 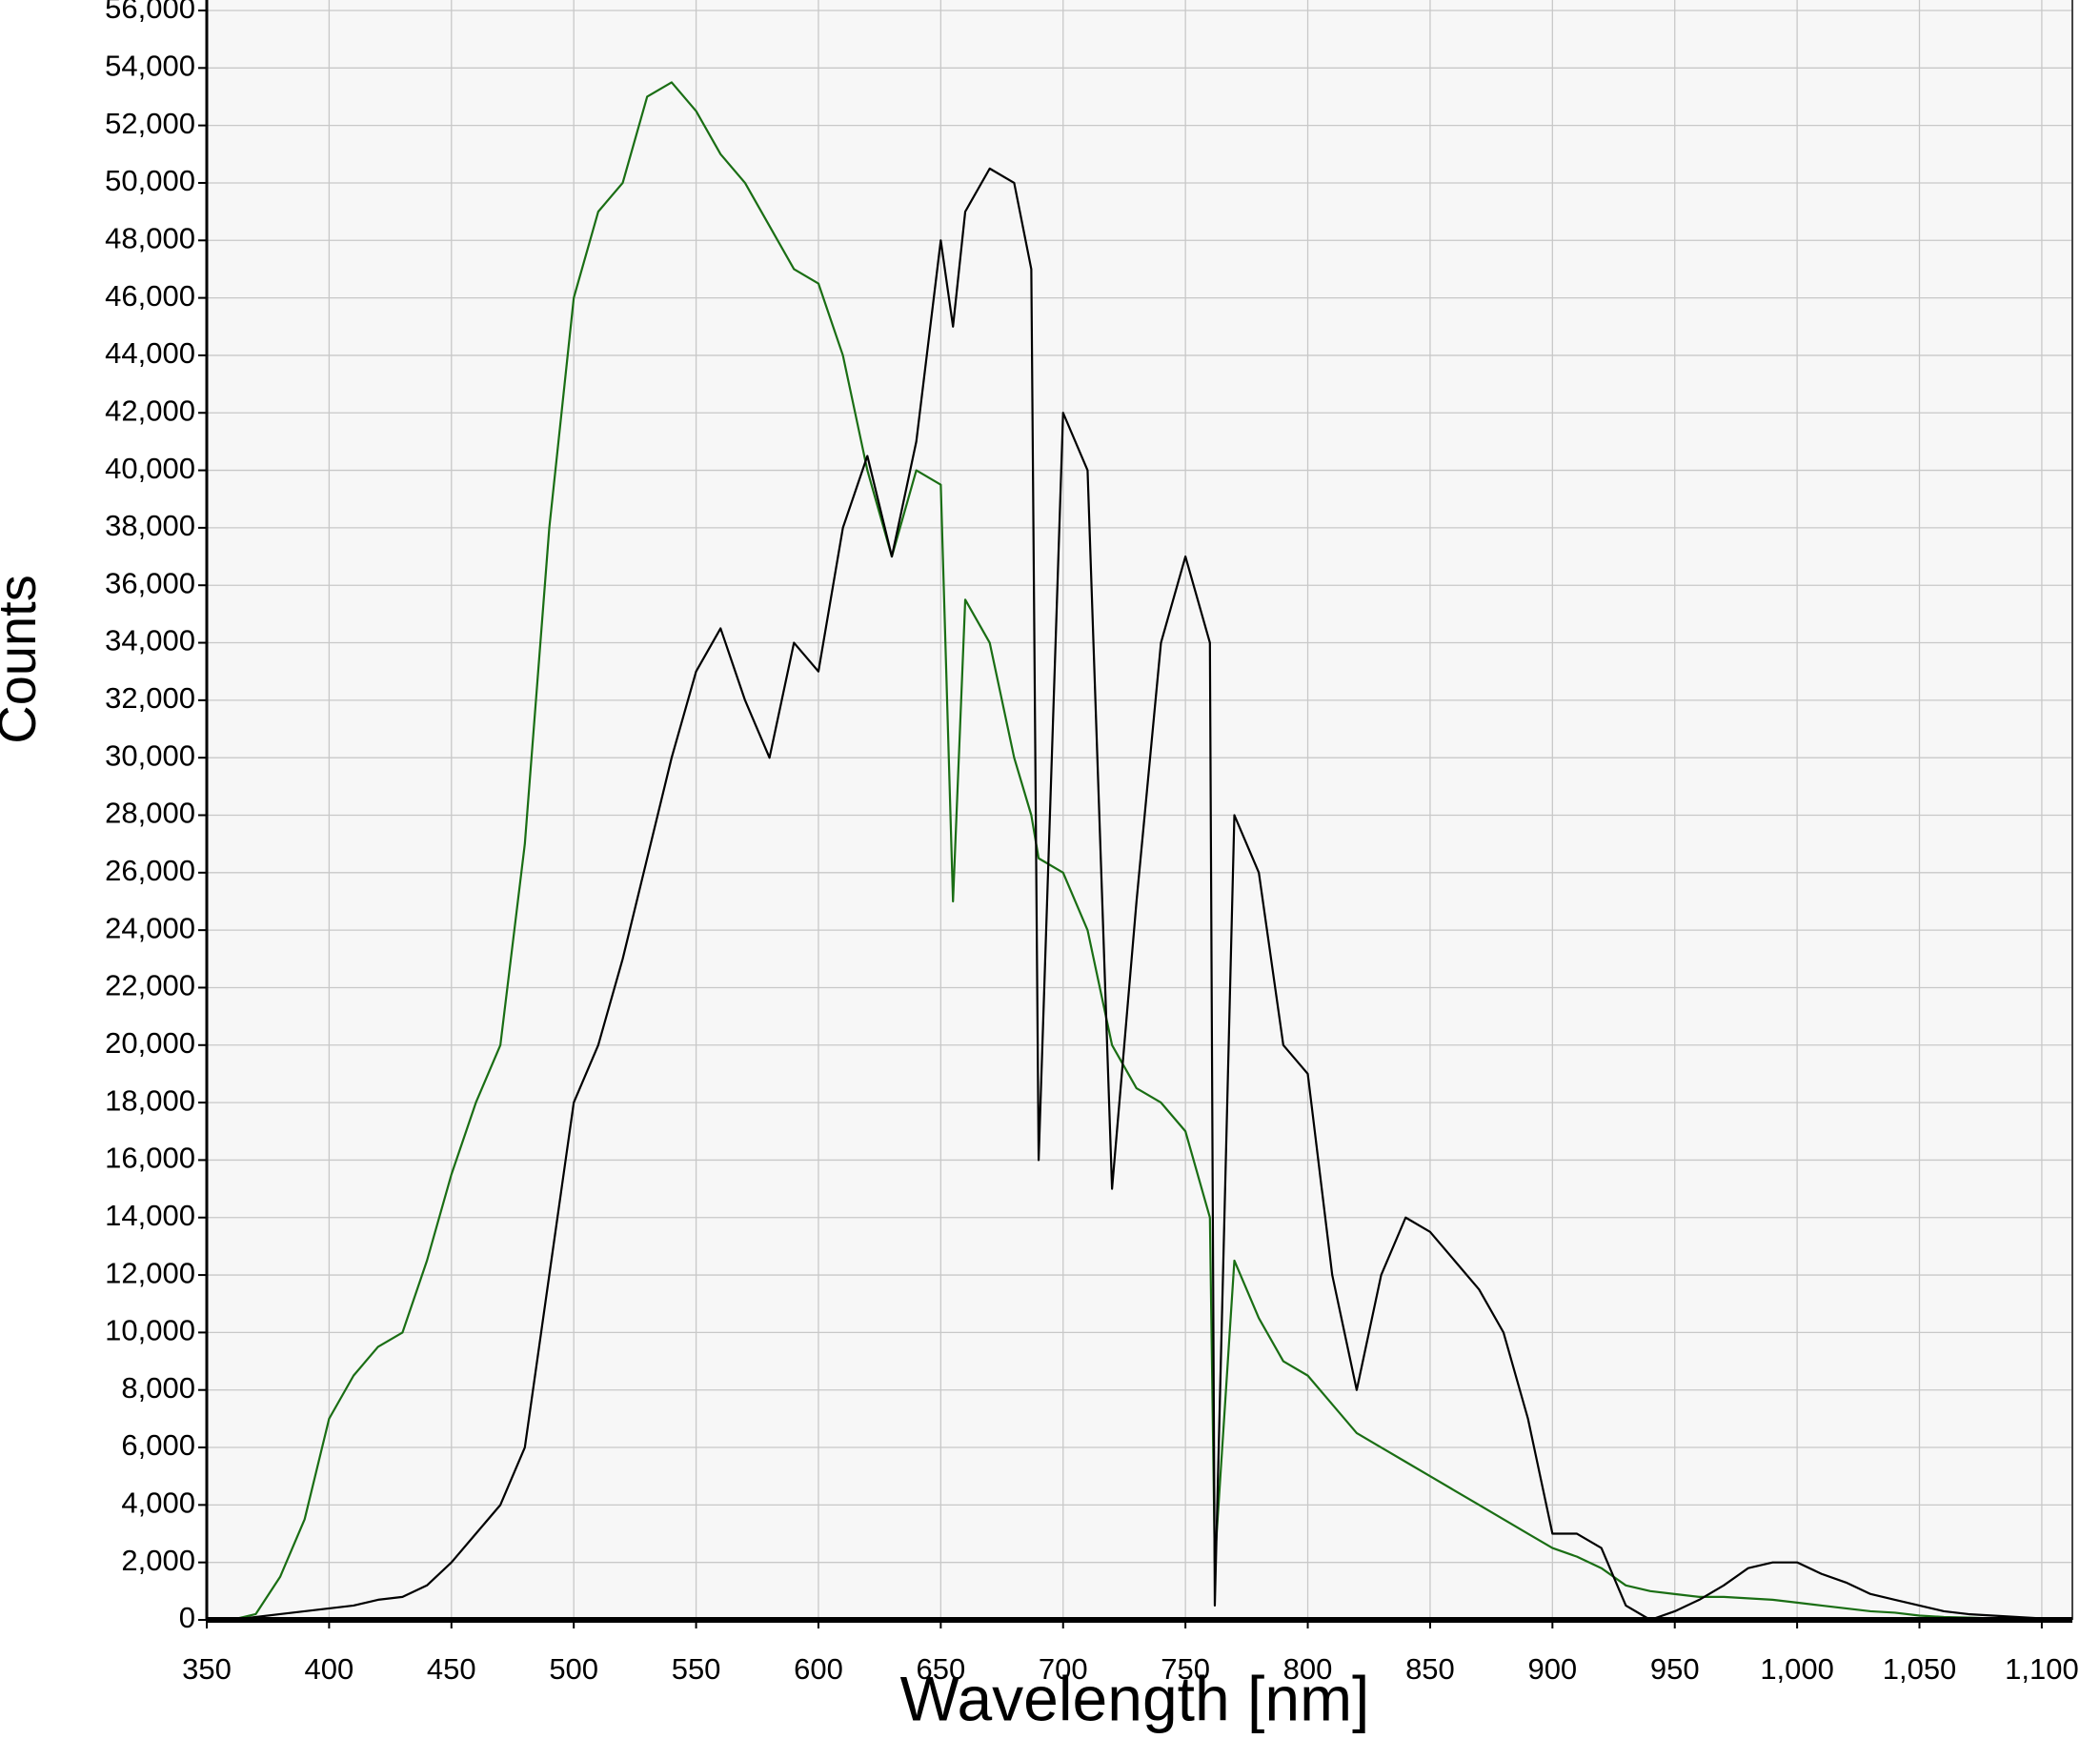 What do you see at coordinates (187, 1617) in the screenshot?
I see `y-tick-label: 0` at bounding box center [187, 1617].